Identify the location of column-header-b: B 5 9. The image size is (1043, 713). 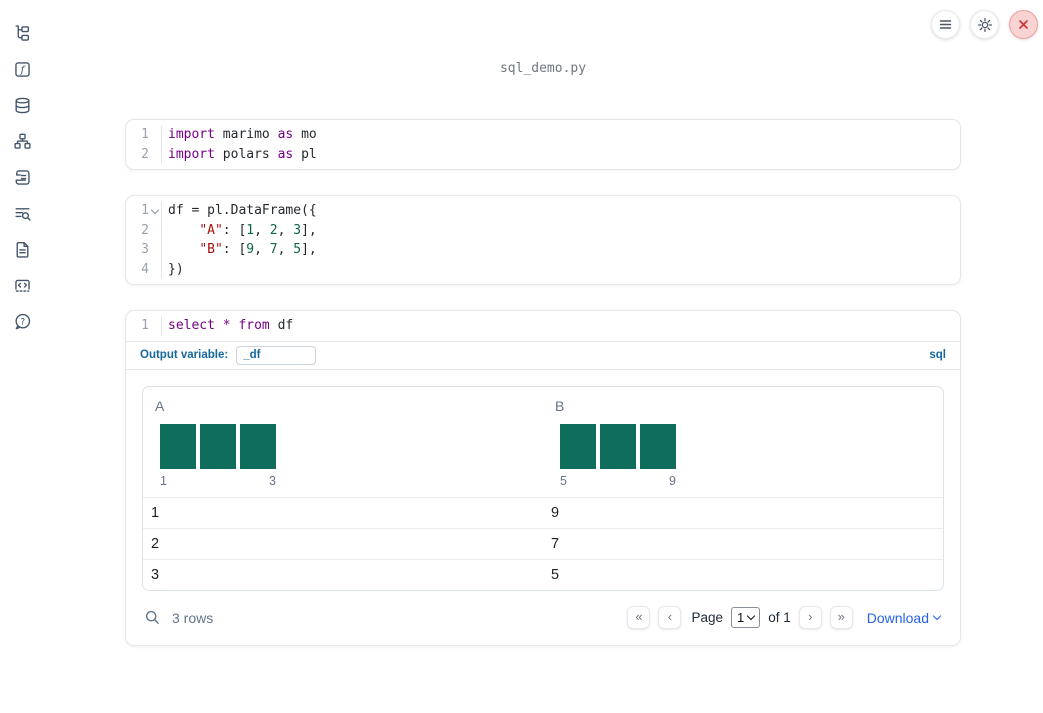
(743, 442).